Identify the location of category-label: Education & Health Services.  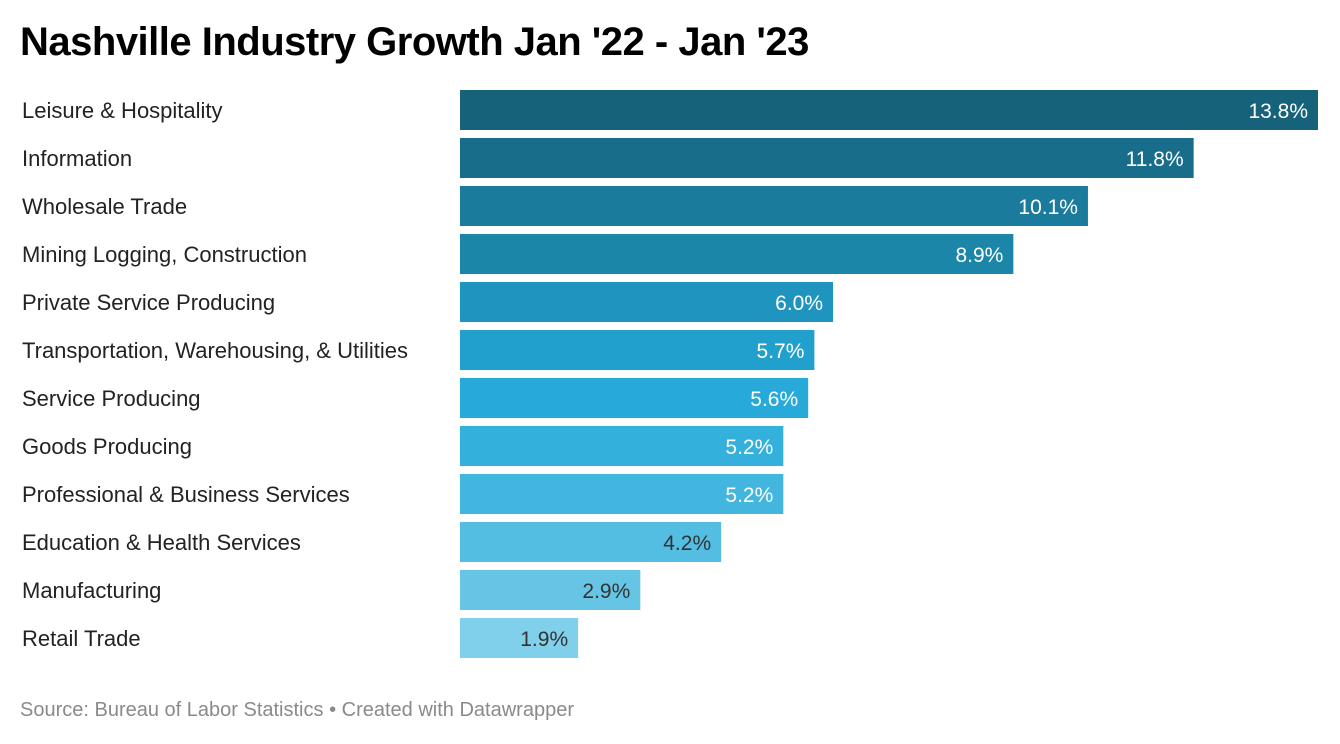
(161, 542).